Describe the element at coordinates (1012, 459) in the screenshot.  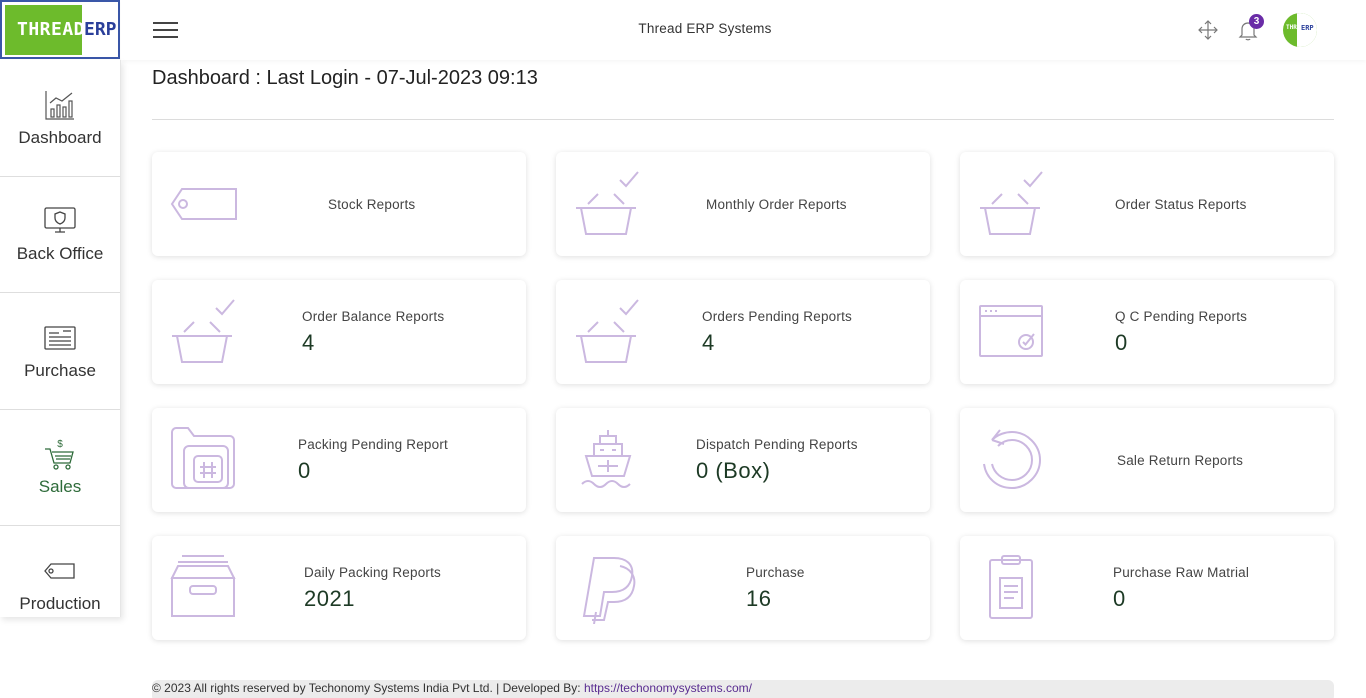
I see `return-arrow-icon` at that location.